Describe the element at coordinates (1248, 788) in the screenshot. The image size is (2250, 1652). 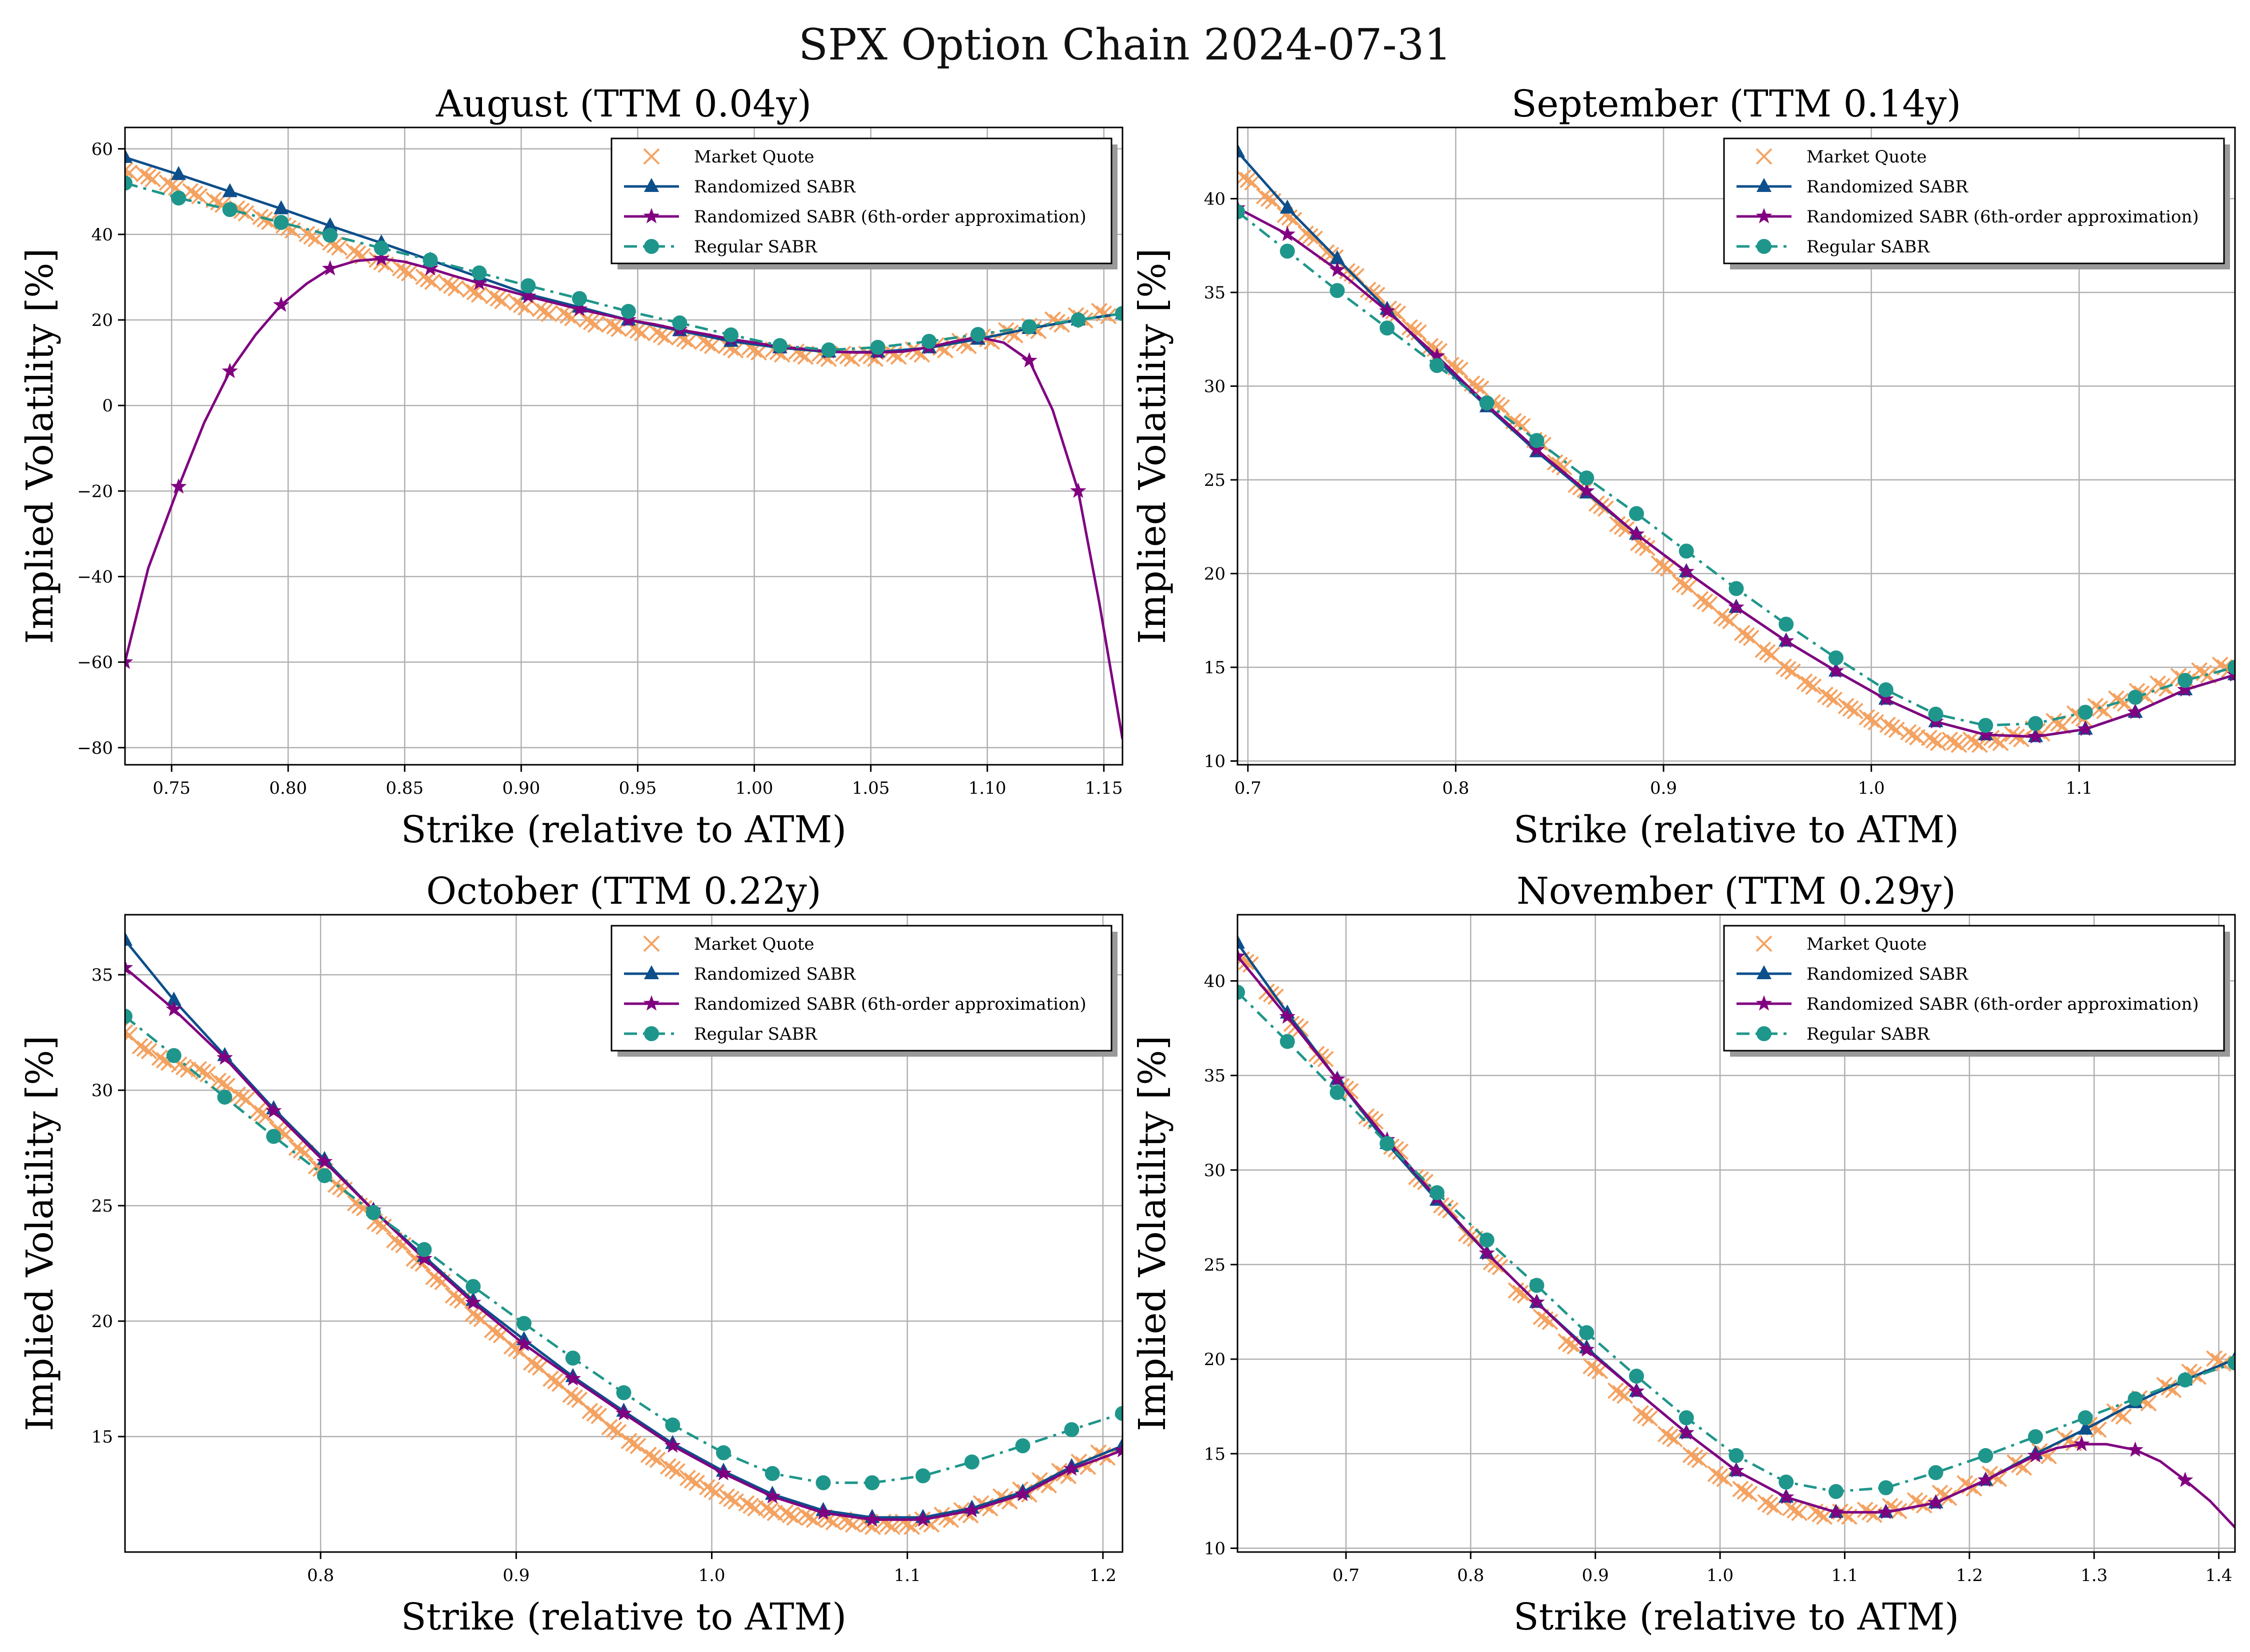
I see `x-tick-label: 0.7` at that location.